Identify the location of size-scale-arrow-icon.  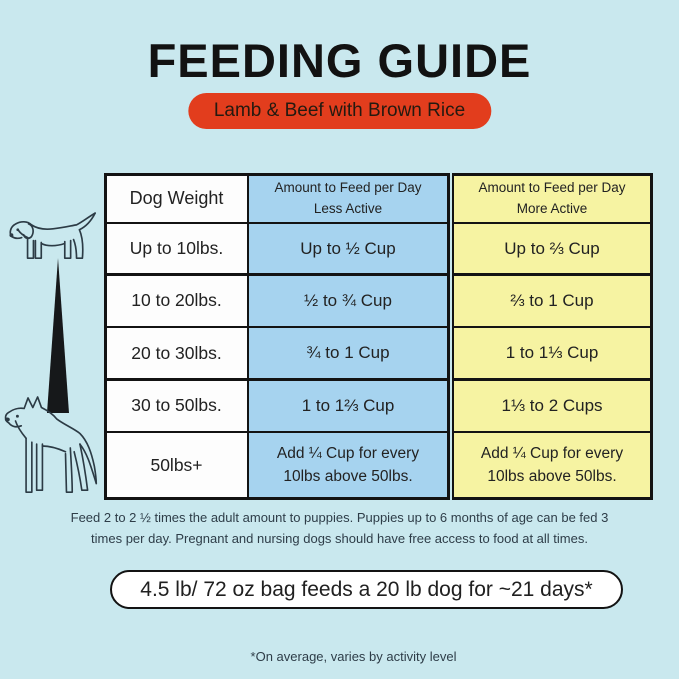
(58, 335).